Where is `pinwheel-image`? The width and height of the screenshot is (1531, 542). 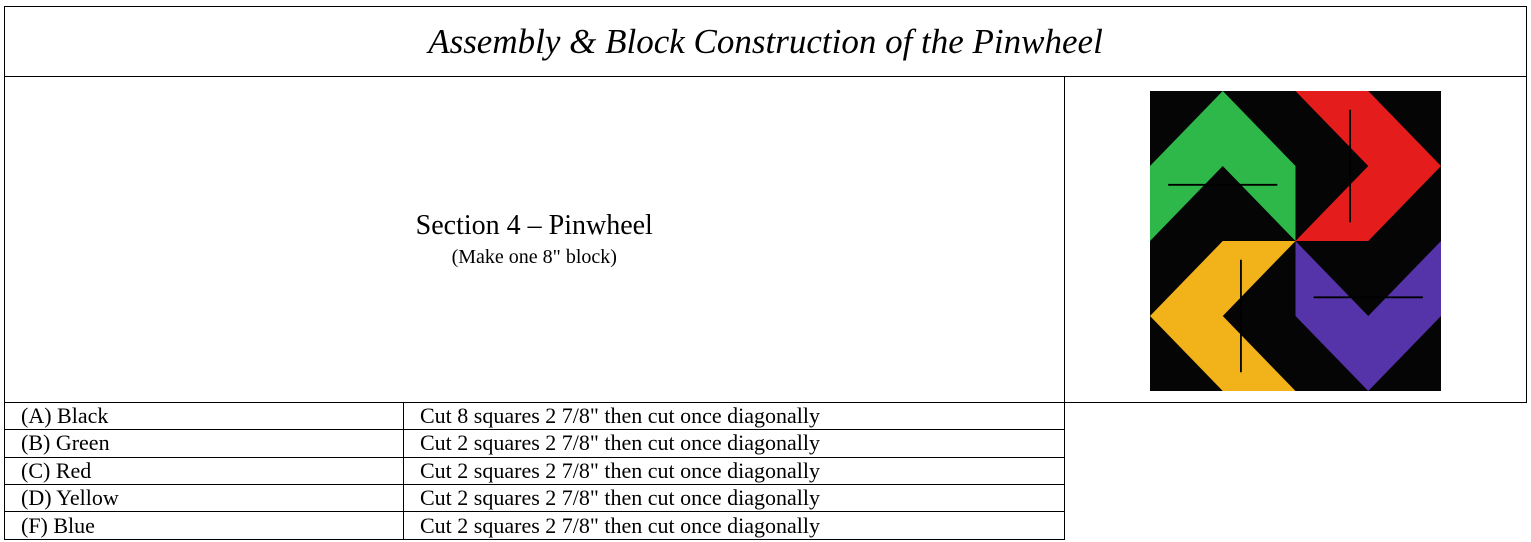
pinwheel-image is located at coordinates (1295, 241).